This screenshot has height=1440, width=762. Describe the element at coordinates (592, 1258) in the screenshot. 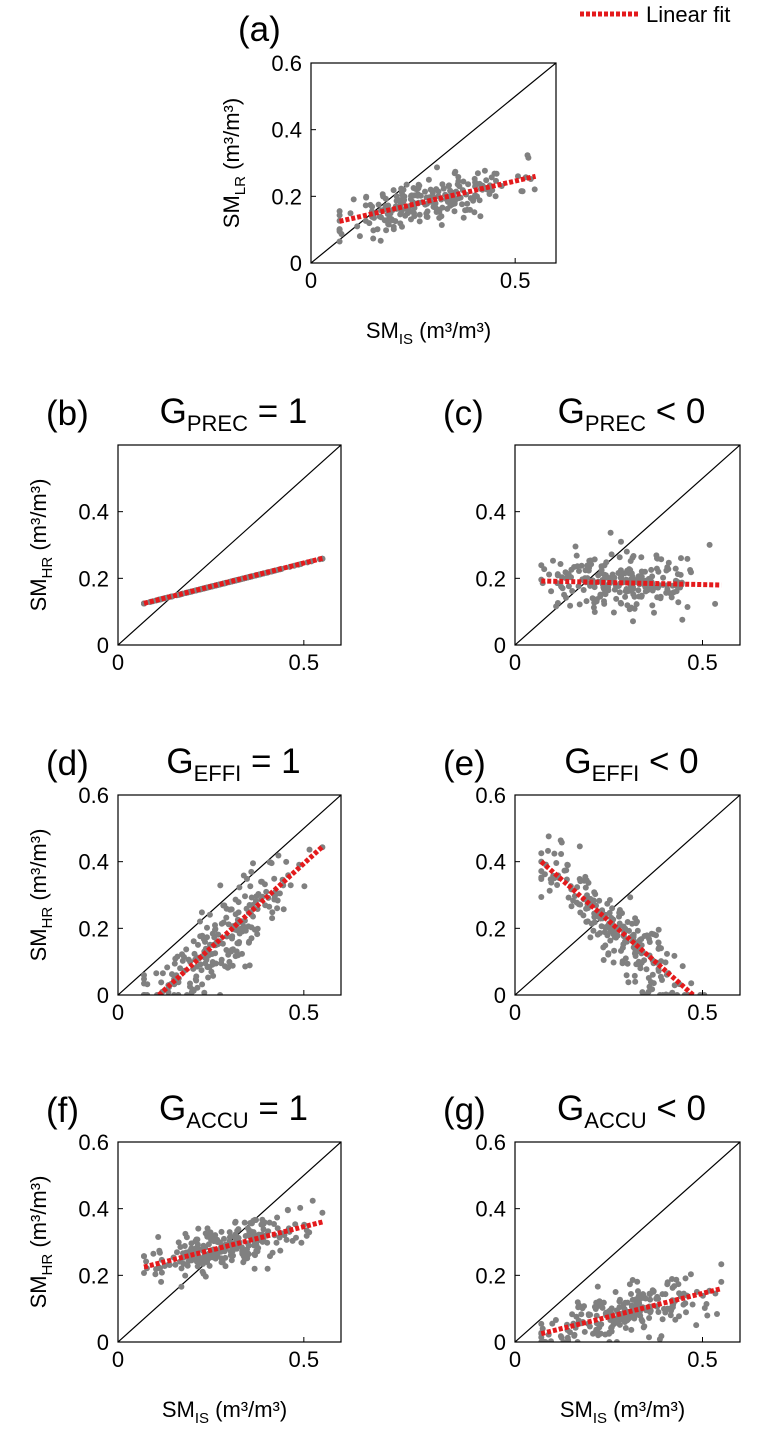

I see `panel-g: 0 0.5 0 0.2 0.4 0.6(g) GACCU < 0 SMIS (m³/m³)` at that location.